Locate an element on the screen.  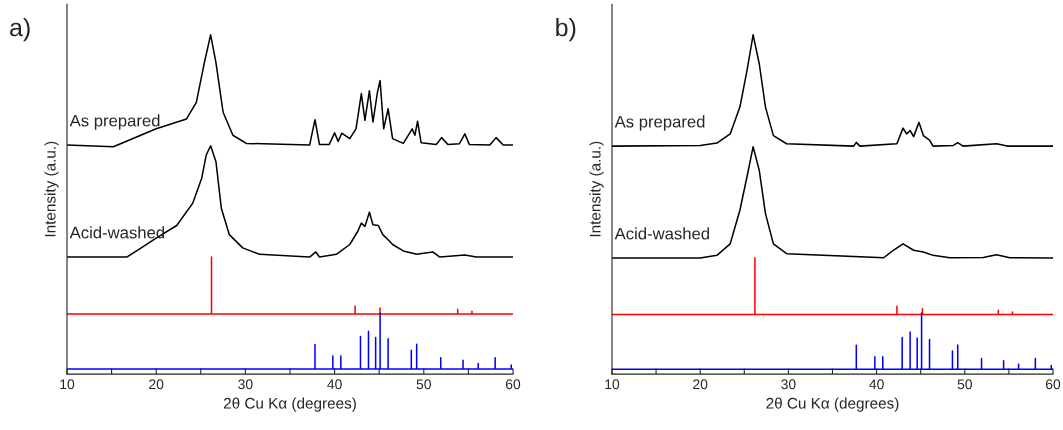
chart-title: b) is located at coordinates (566, 29).